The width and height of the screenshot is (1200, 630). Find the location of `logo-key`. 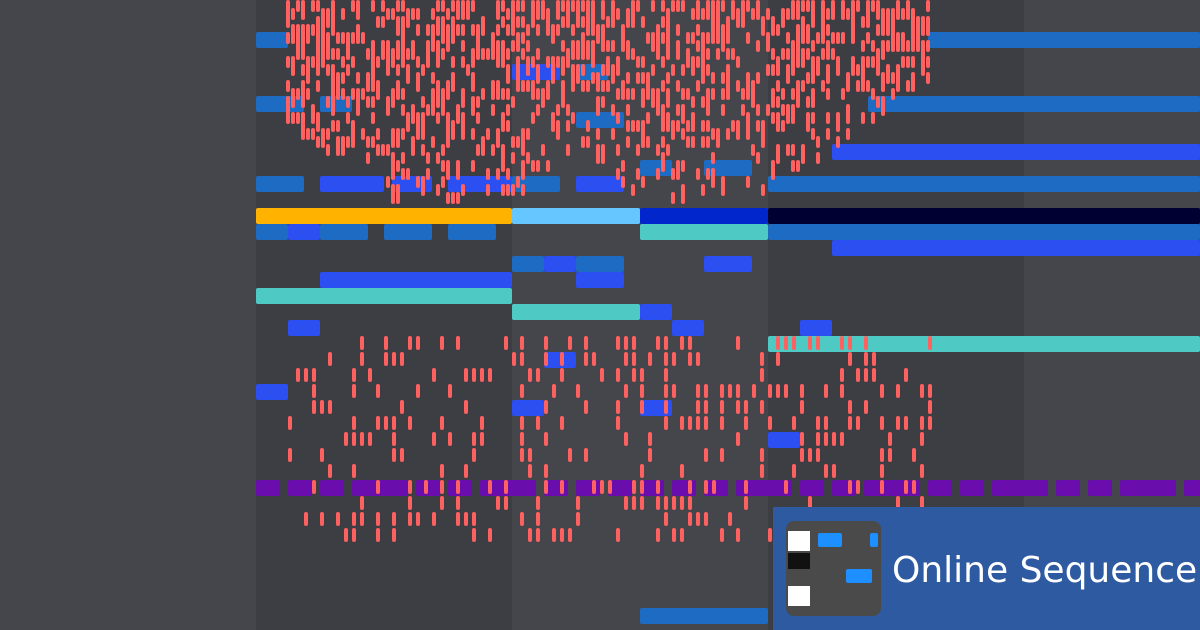

logo-key is located at coordinates (799, 561).